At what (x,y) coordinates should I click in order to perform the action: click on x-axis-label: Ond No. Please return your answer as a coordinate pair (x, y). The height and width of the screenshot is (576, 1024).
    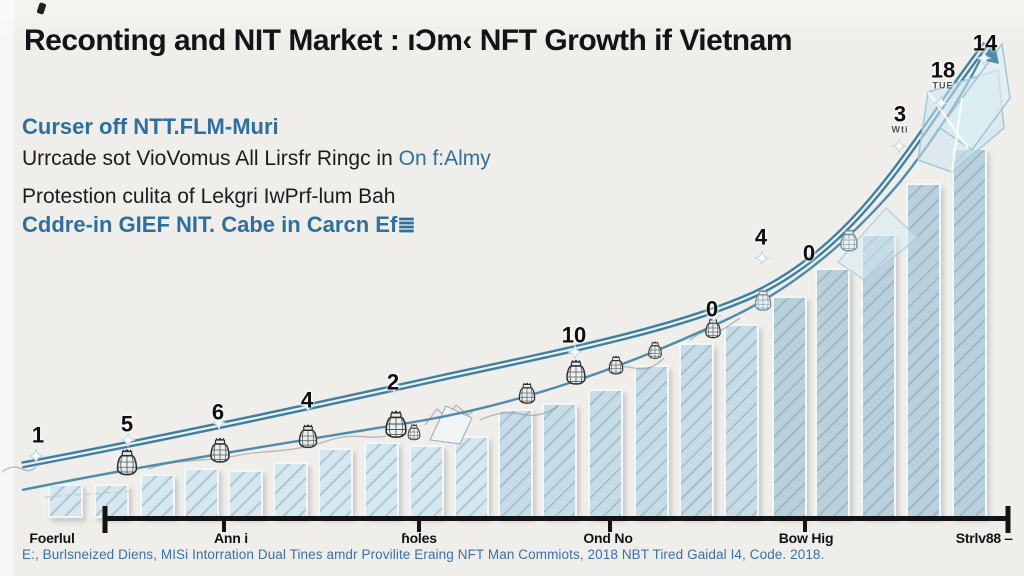
    Looking at the image, I should click on (608, 538).